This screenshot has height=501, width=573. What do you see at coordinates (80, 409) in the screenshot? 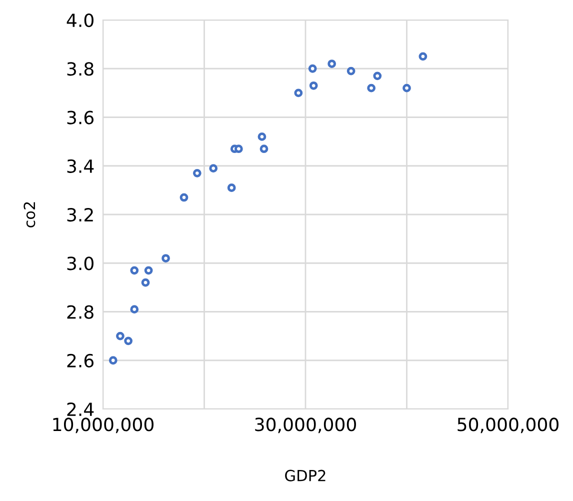
I see `y-tick-label: 2.4` at bounding box center [80, 409].